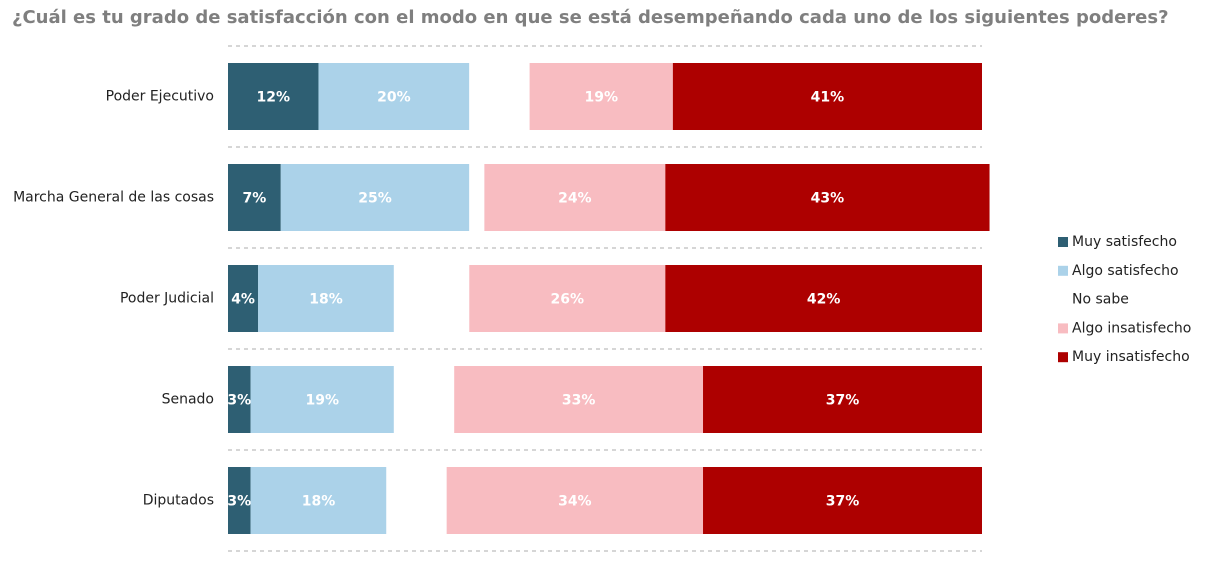 The width and height of the screenshot is (1213, 564). What do you see at coordinates (188, 400) in the screenshot?
I see `category-label: Senado` at bounding box center [188, 400].